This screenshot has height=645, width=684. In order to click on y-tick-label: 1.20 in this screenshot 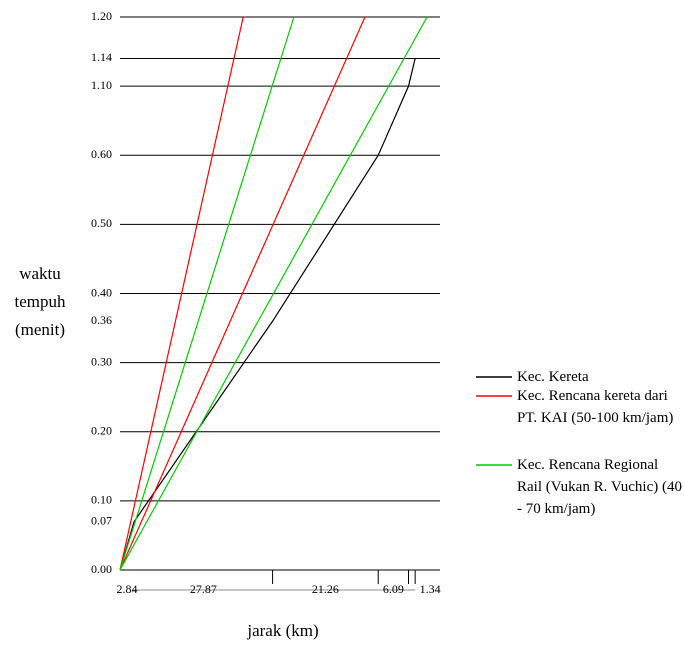, I will do `click(101, 16)`.